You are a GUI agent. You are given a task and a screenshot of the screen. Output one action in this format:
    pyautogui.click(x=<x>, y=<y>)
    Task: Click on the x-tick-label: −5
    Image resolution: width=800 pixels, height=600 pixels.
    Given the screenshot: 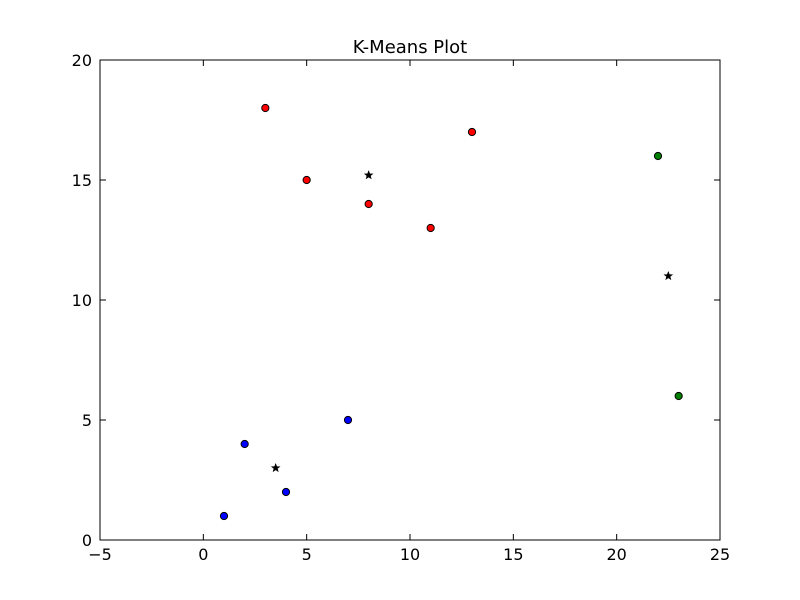 What is the action you would take?
    pyautogui.click(x=100, y=554)
    